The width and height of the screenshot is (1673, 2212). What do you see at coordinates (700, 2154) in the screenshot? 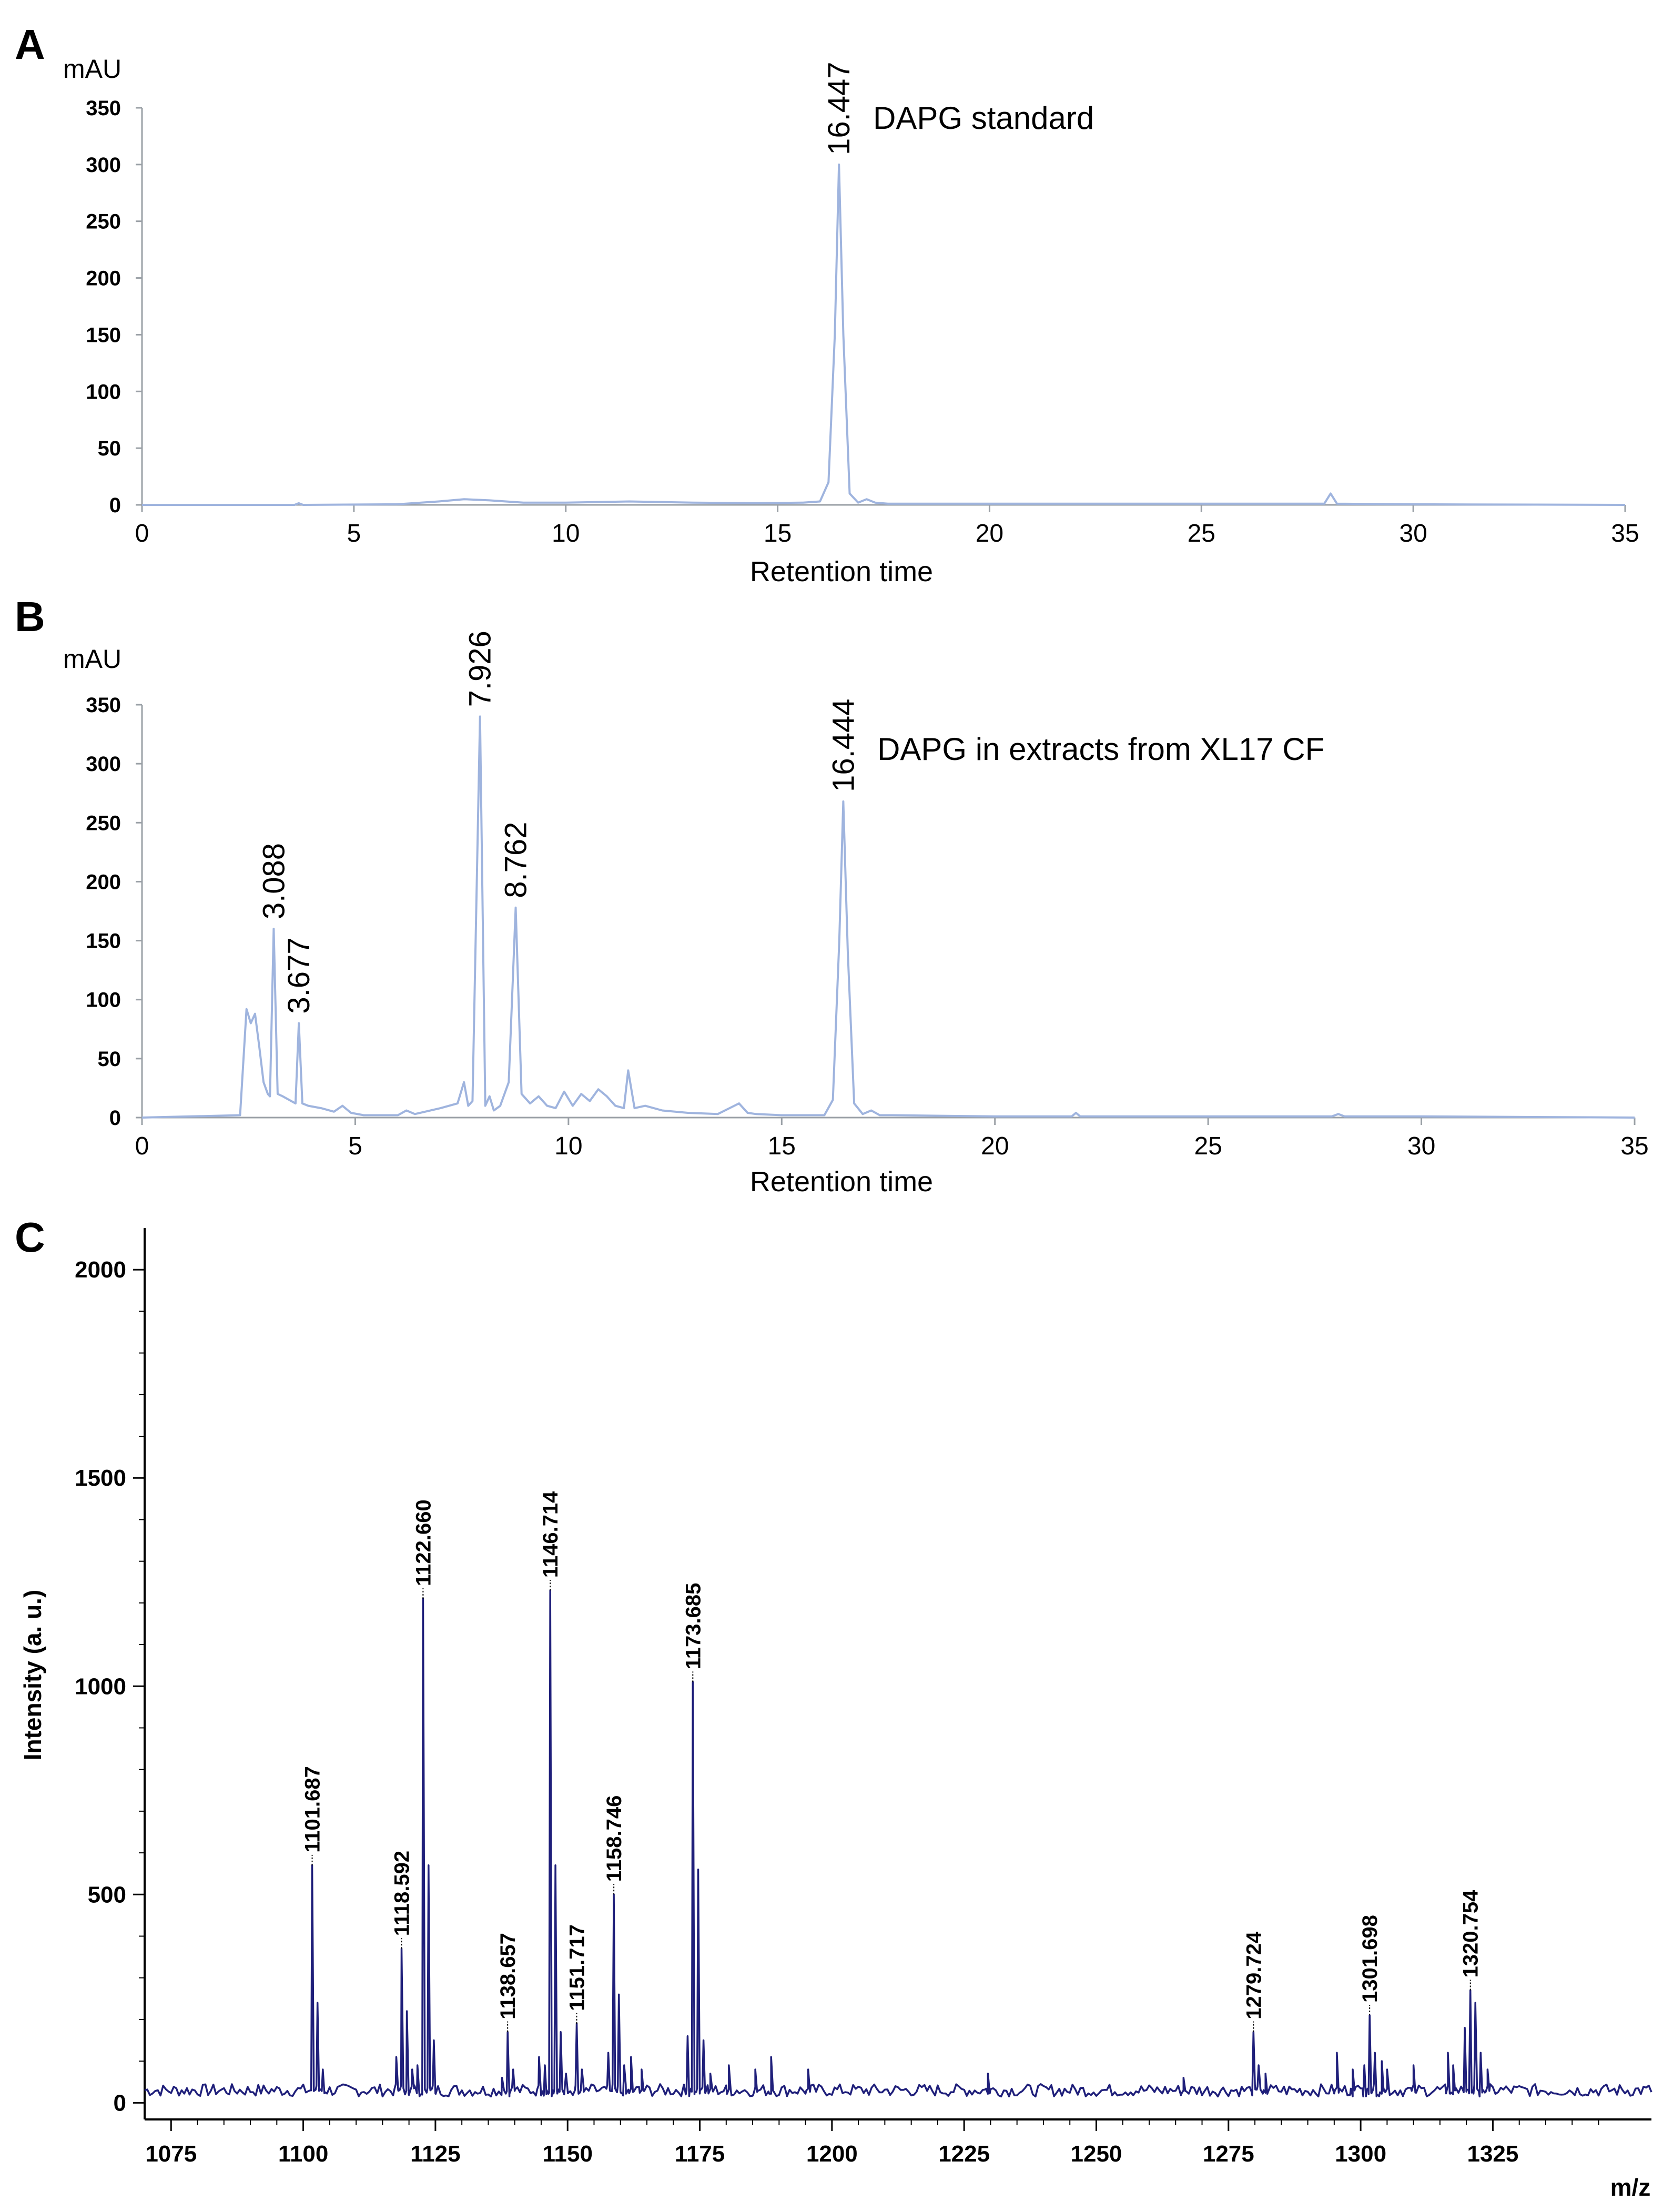
I see `x-tick-label: 1175` at bounding box center [700, 2154].